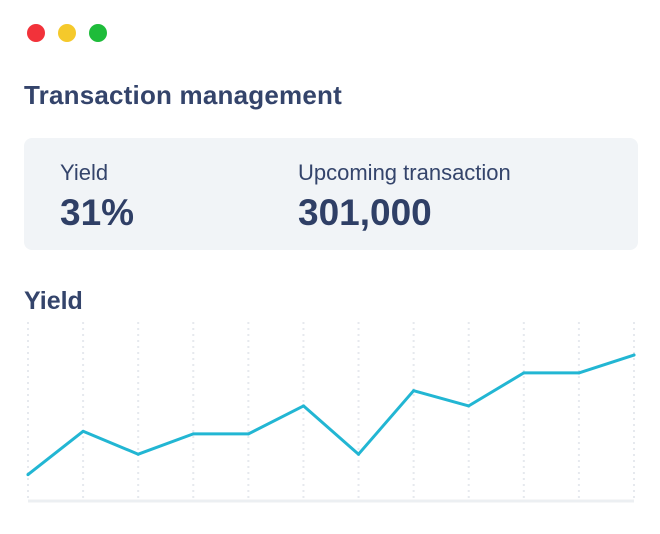 Image resolution: width=660 pixels, height=534 pixels. What do you see at coordinates (84, 172) in the screenshot?
I see `yield-label: Yield` at bounding box center [84, 172].